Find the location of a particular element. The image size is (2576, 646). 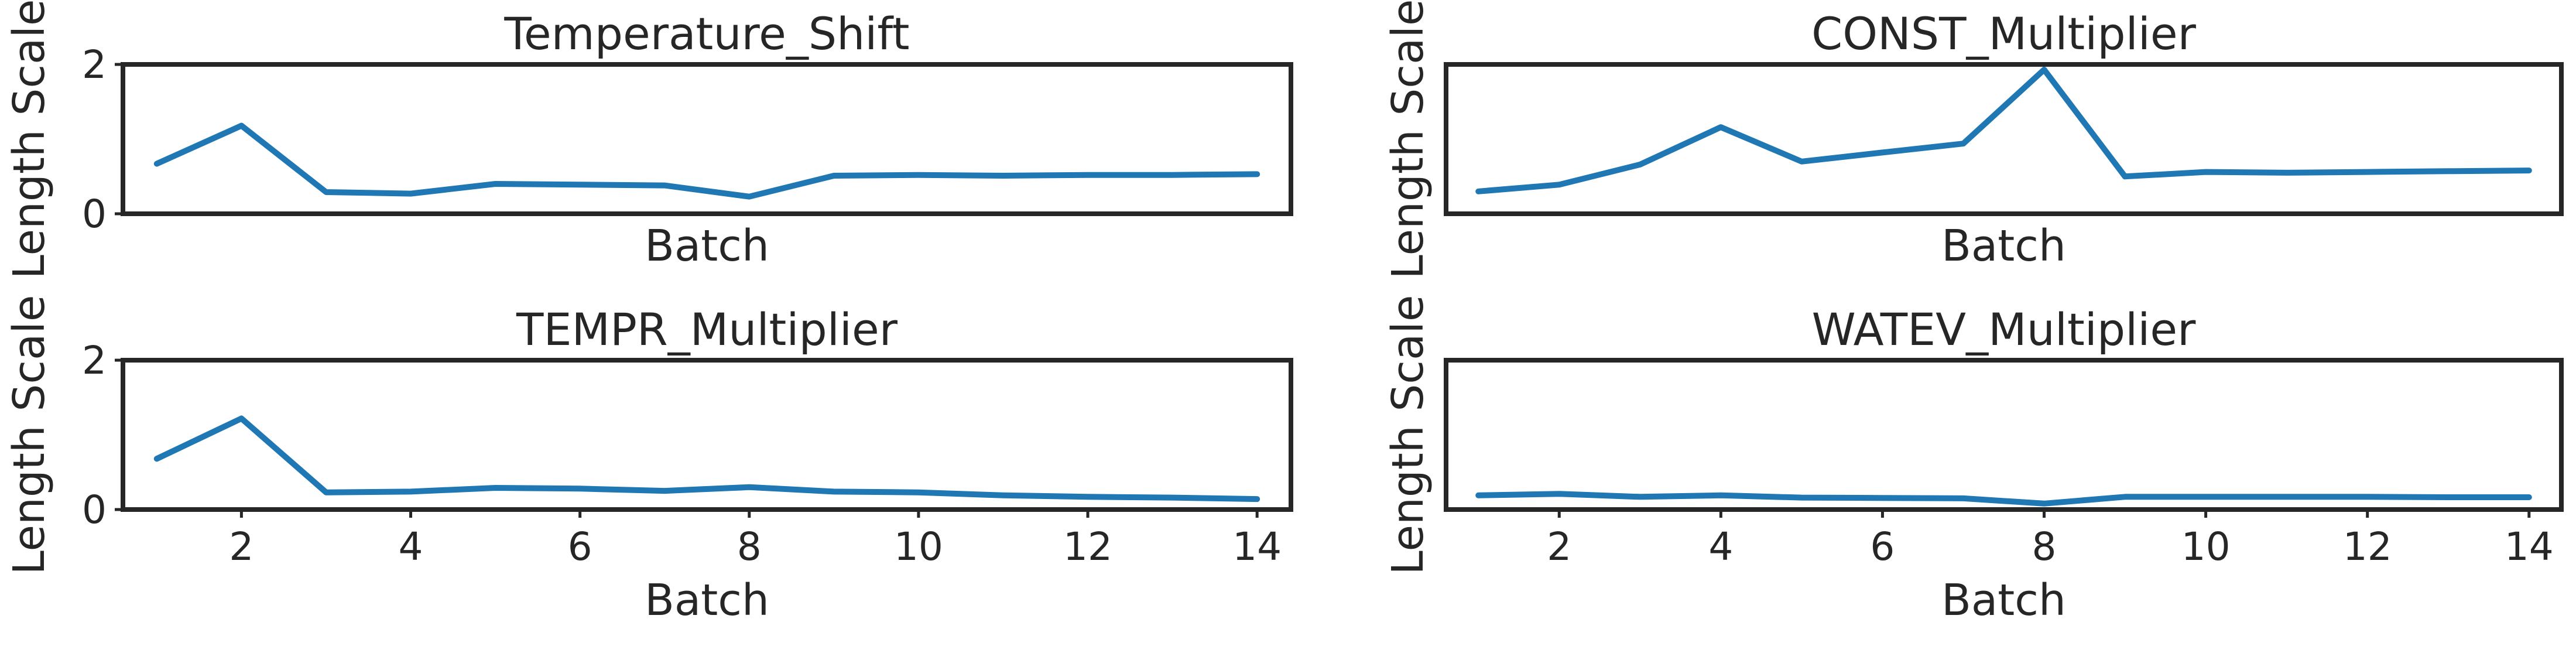

subplot-title: Temperature_Shift is located at coordinates (706, 34).